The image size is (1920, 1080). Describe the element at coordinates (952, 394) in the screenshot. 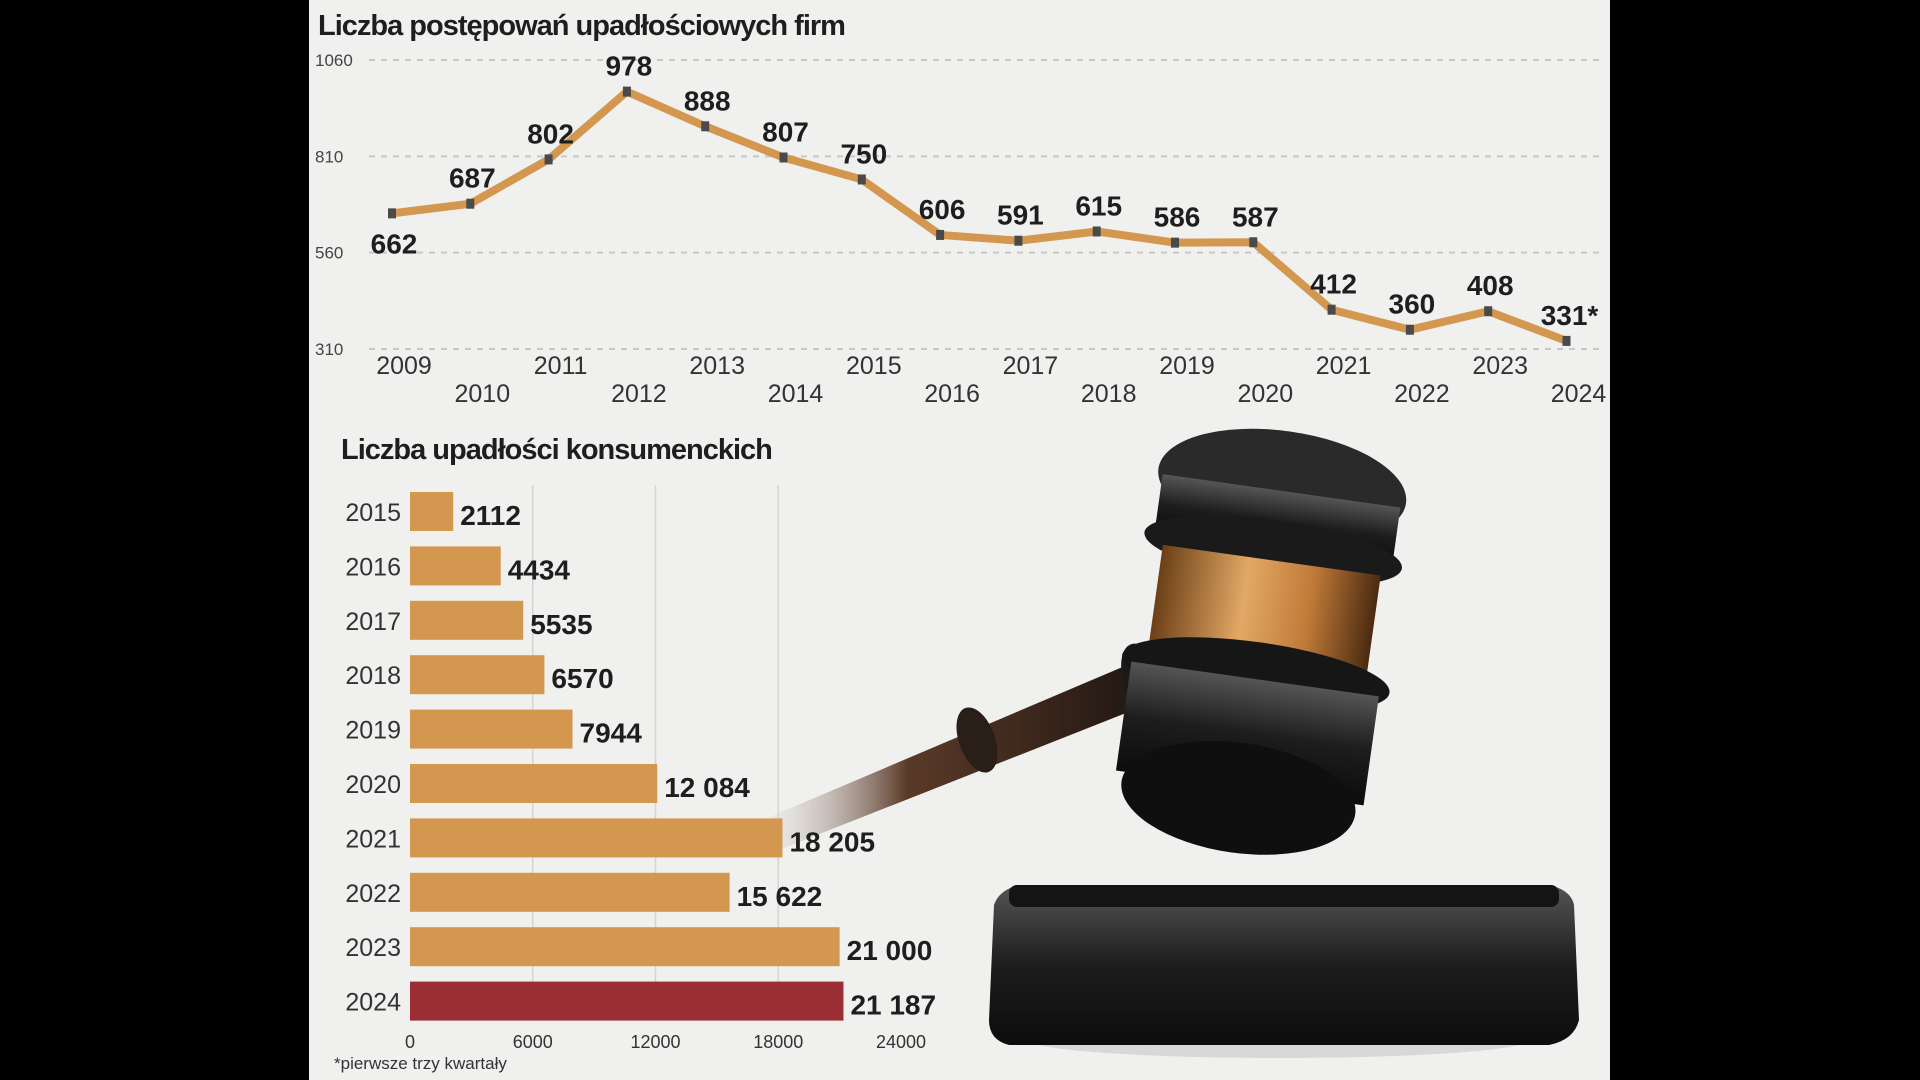

I see `x-tick-label: 2016` at that location.